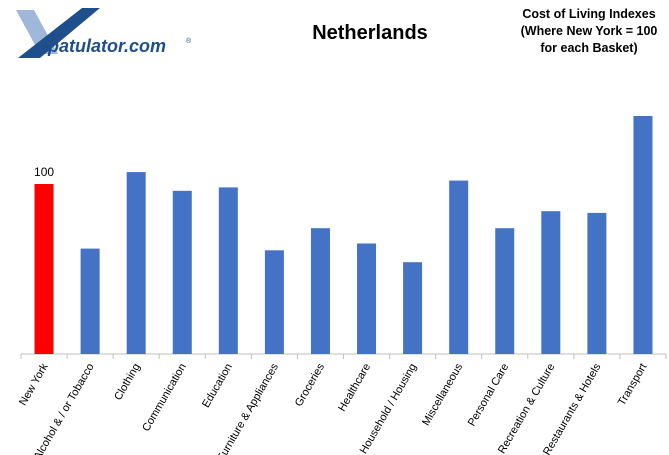 The height and width of the screenshot is (455, 669). Describe the element at coordinates (104, 33) in the screenshot. I see `xpatulator-logo: patulator.com ®` at that location.